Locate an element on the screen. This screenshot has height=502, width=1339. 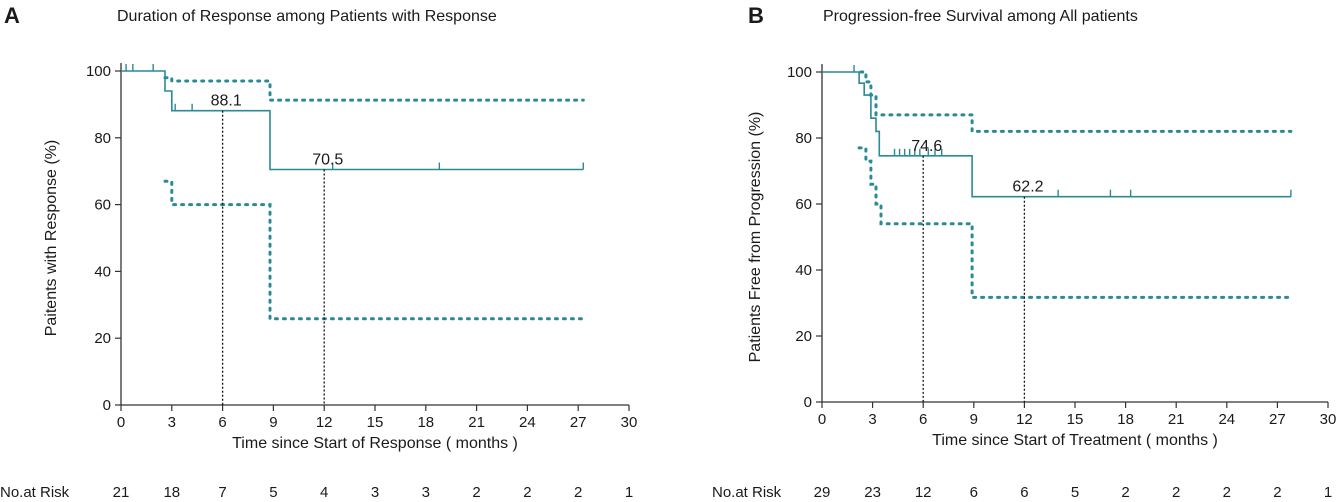
annotation-label: 88.1 is located at coordinates (226, 101).